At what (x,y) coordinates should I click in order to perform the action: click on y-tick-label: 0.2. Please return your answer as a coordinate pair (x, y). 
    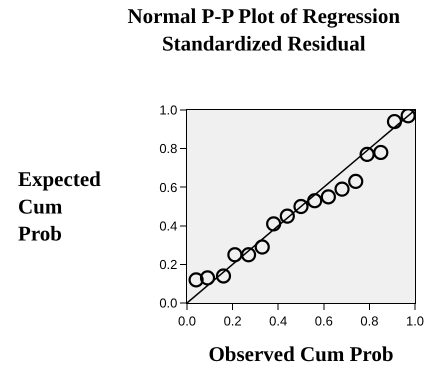
    Looking at the image, I should click on (168, 264).